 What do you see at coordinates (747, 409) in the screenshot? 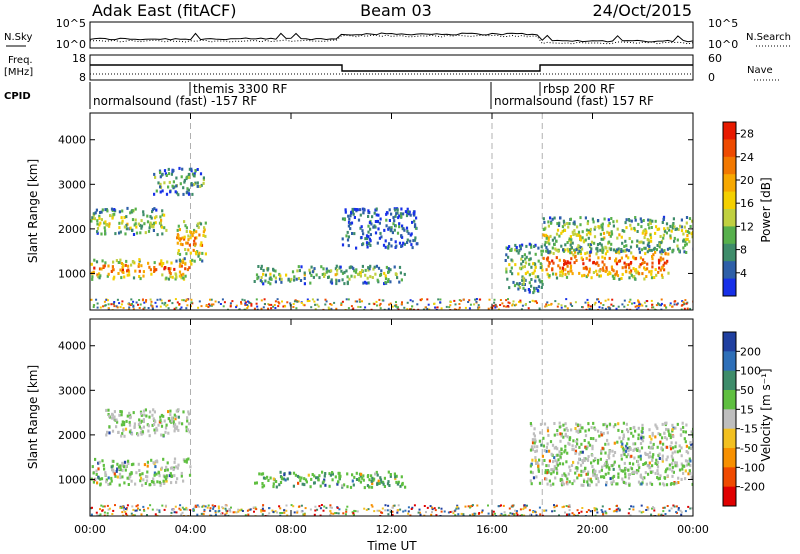
I see `colorbar-tick-label: 15` at bounding box center [747, 409].